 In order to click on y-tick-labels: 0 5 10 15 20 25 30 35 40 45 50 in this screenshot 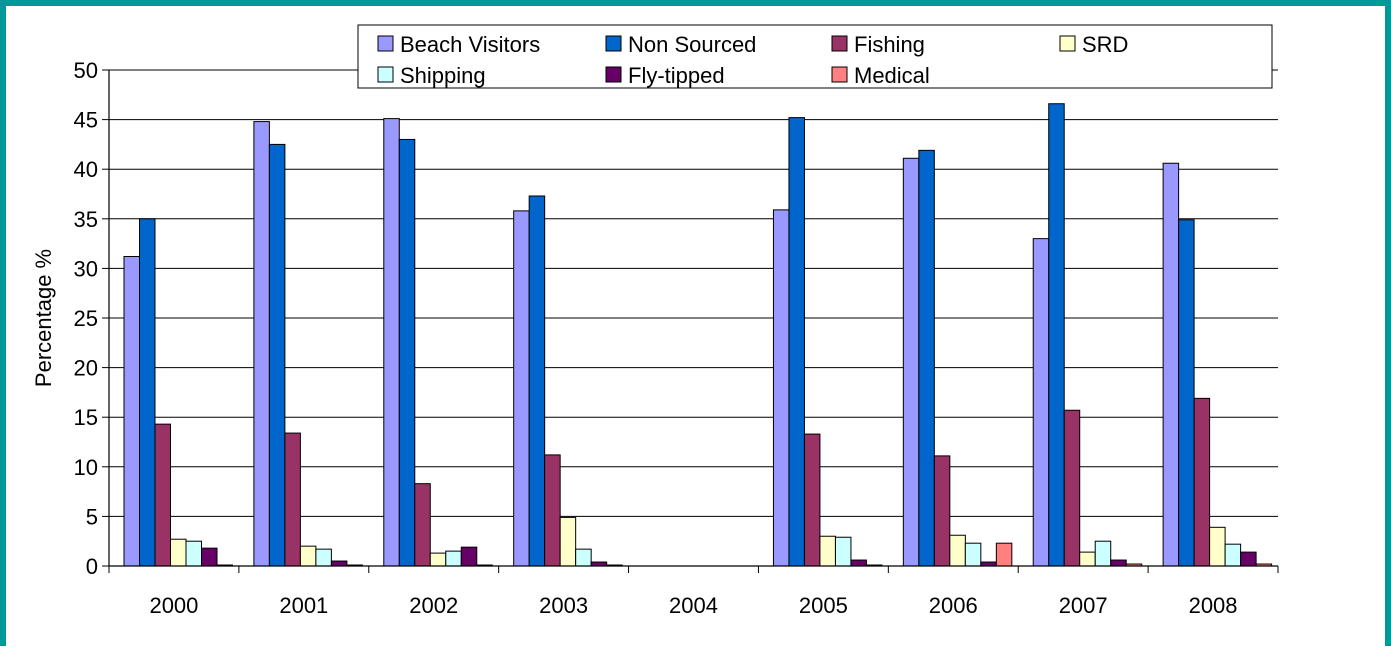, I will do `click(86, 318)`.